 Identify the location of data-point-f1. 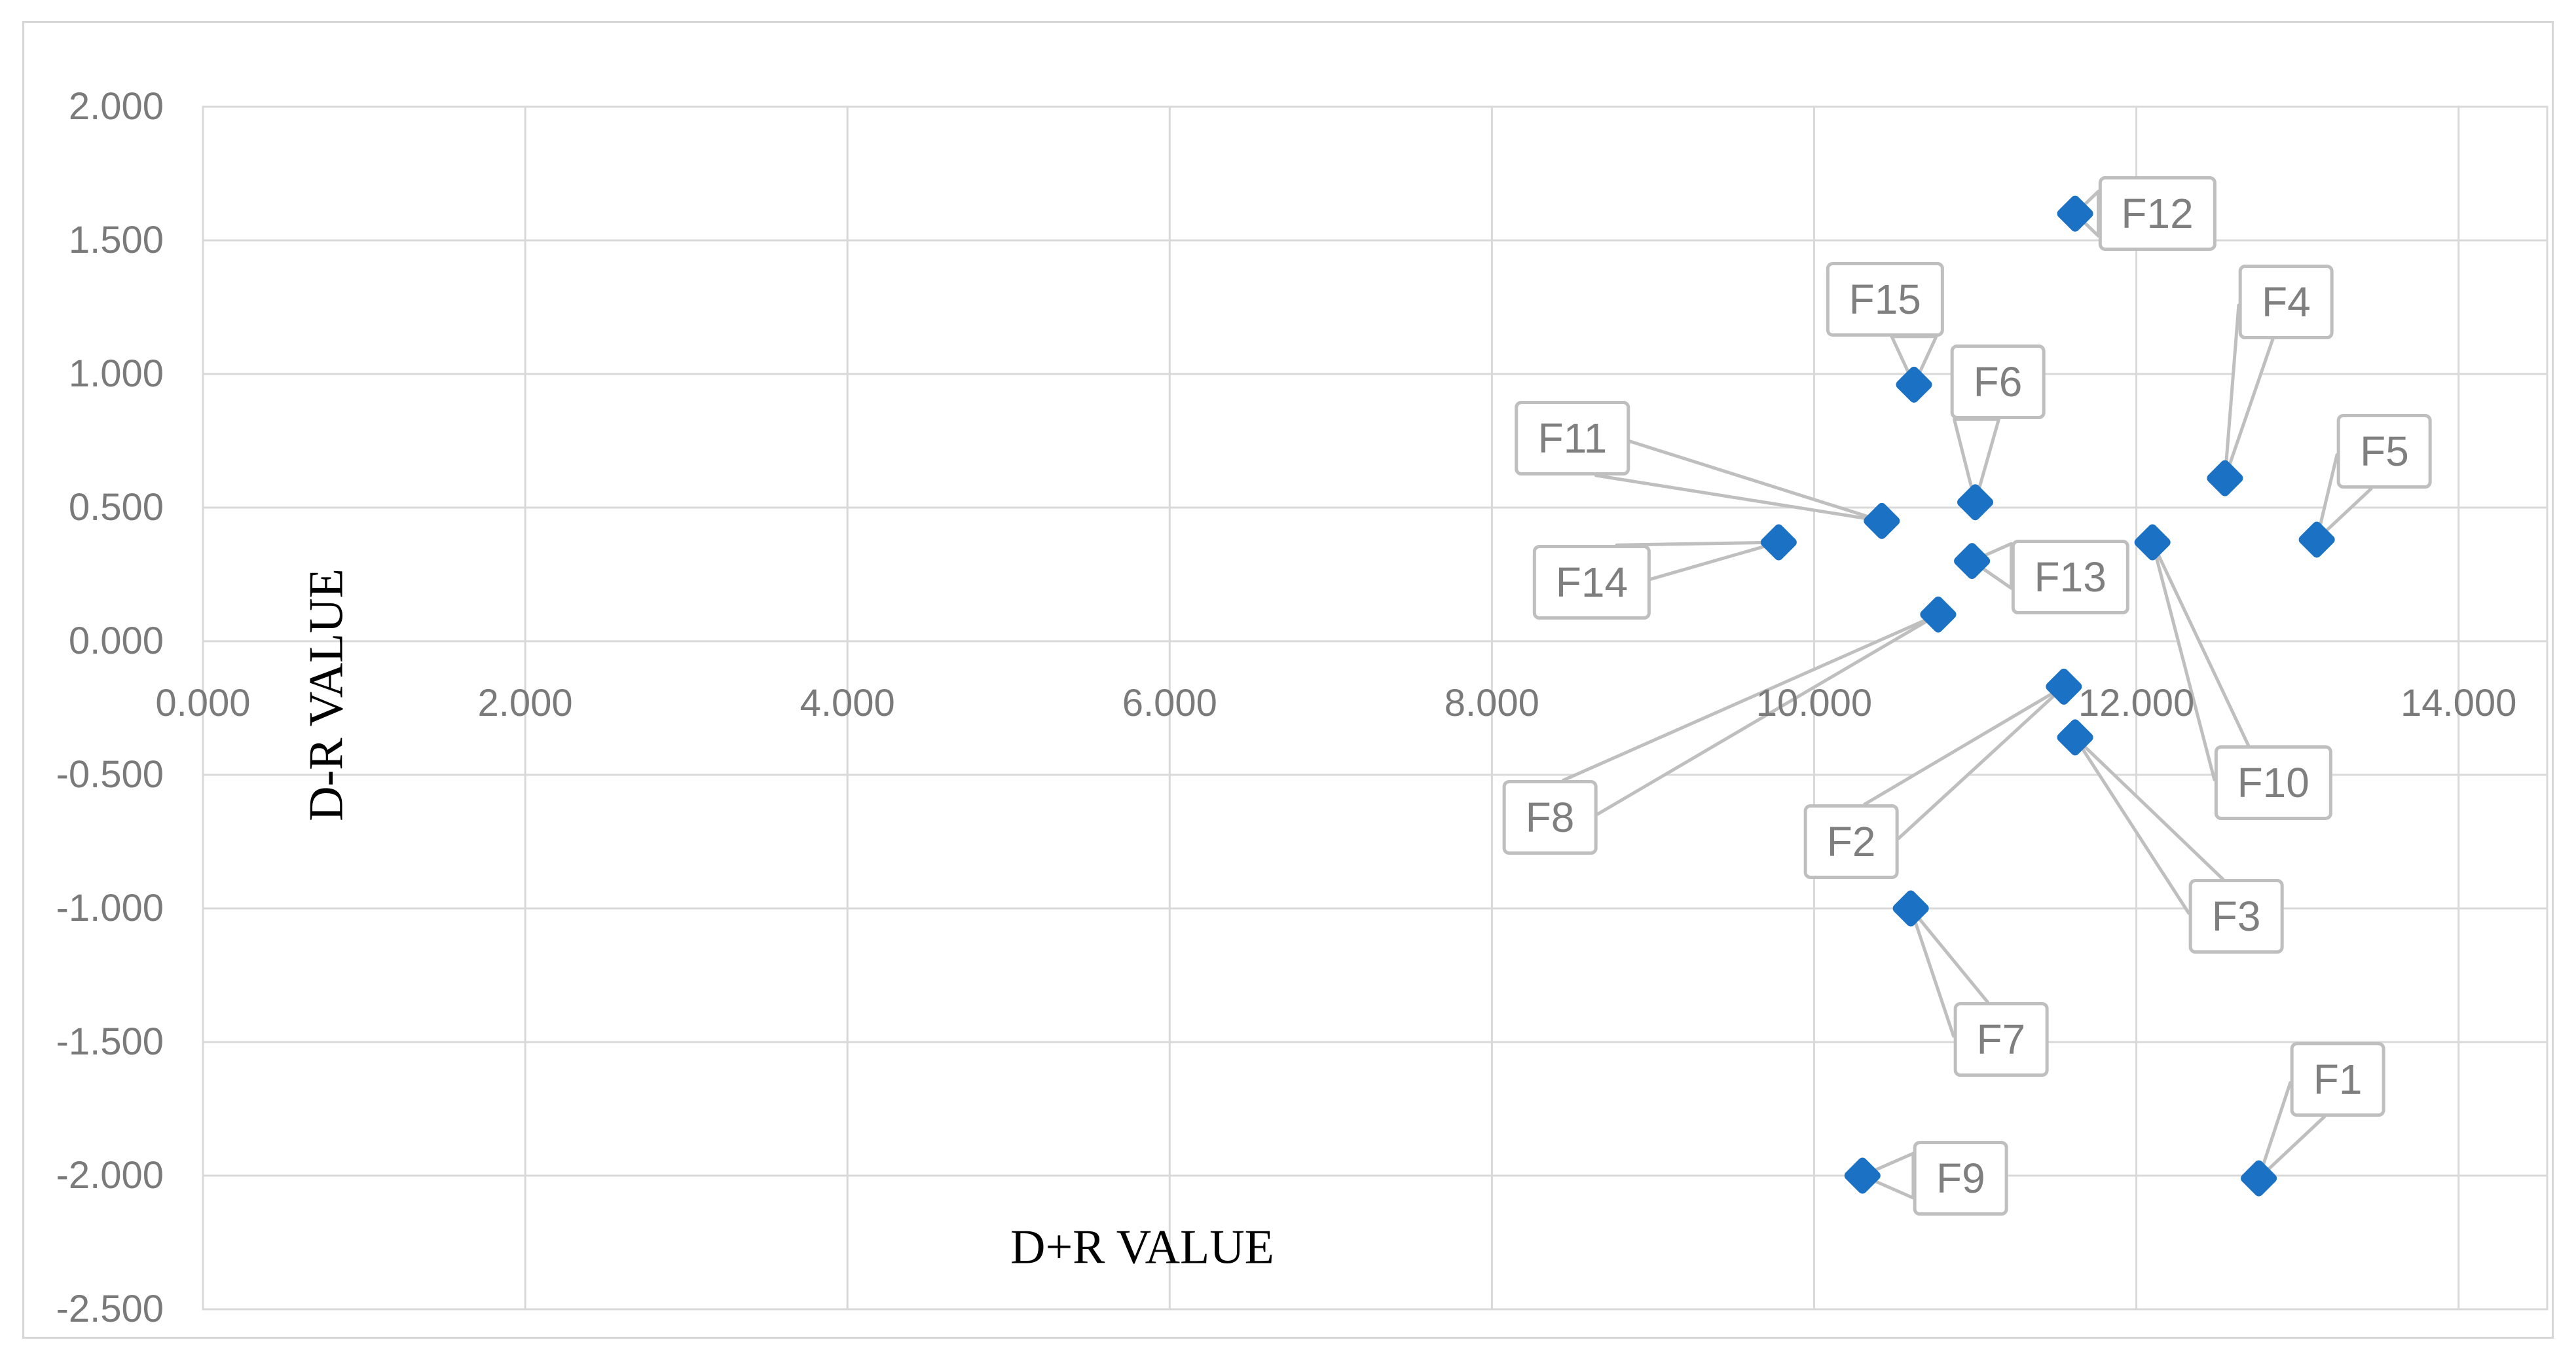
(2259, 1178).